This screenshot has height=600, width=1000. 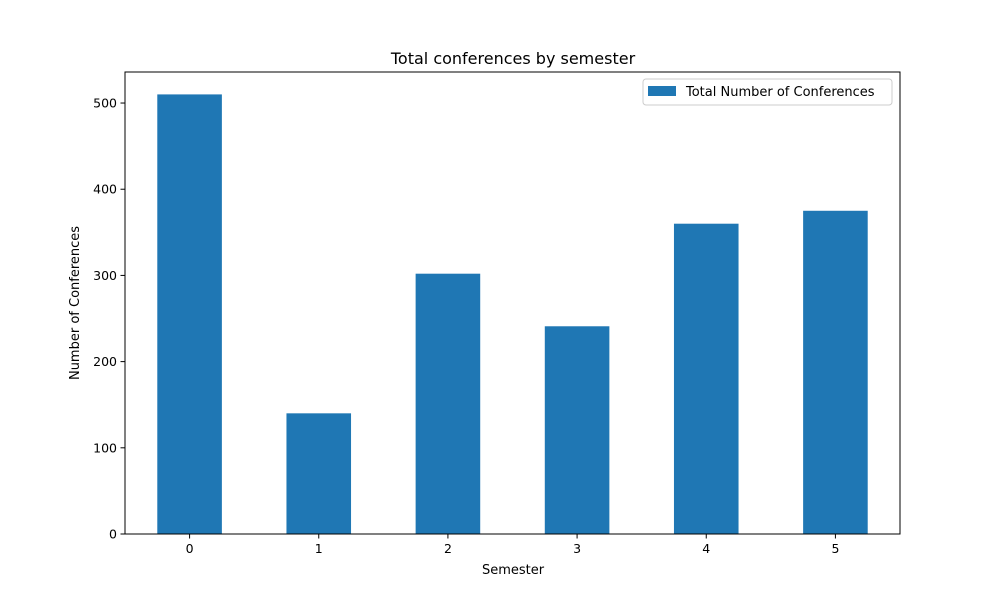 I want to click on x-tick-label-5: 5, so click(x=835, y=548).